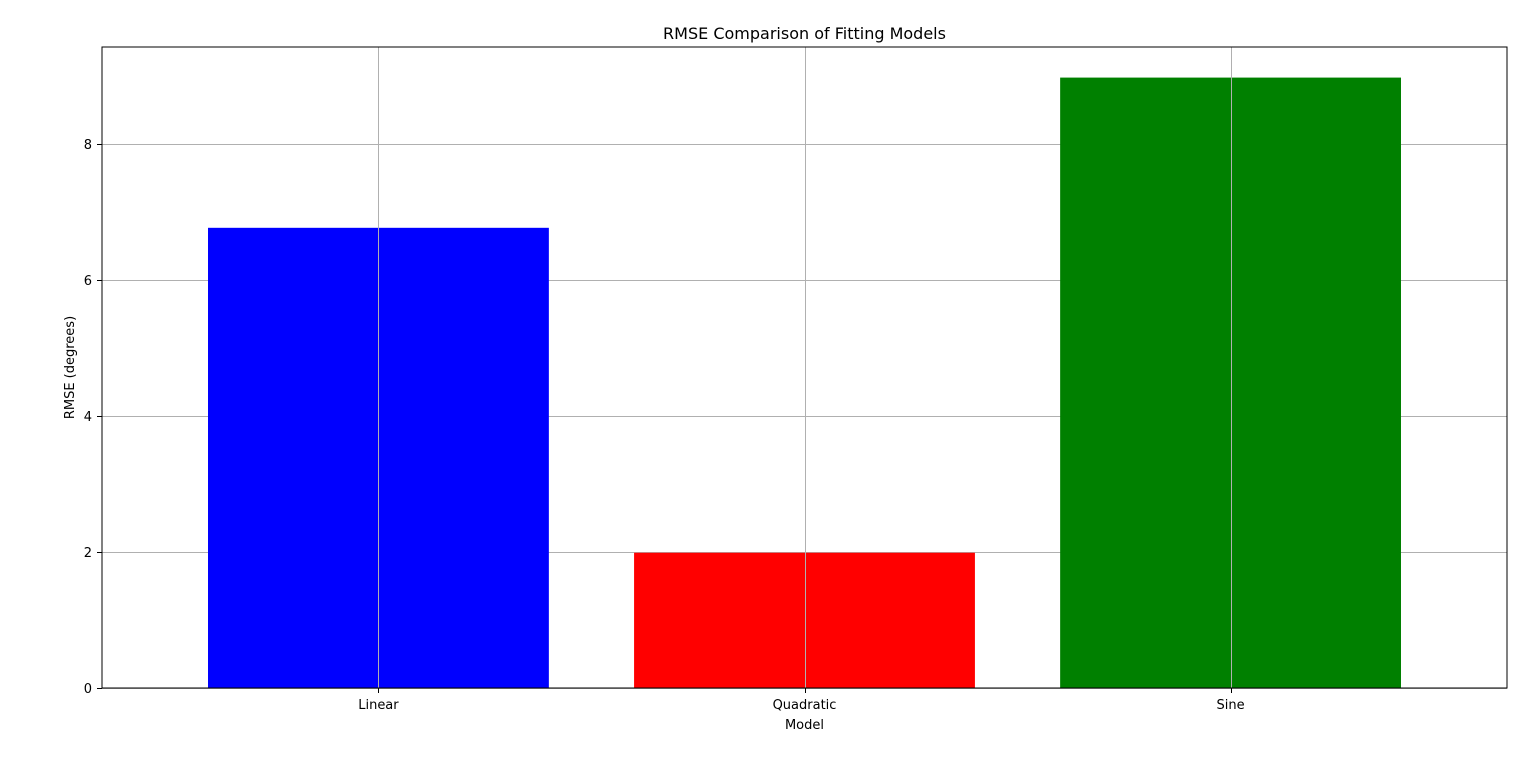  Describe the element at coordinates (804, 33) in the screenshot. I see `chart-title: RMSE Comparison of Fitting Models` at that location.